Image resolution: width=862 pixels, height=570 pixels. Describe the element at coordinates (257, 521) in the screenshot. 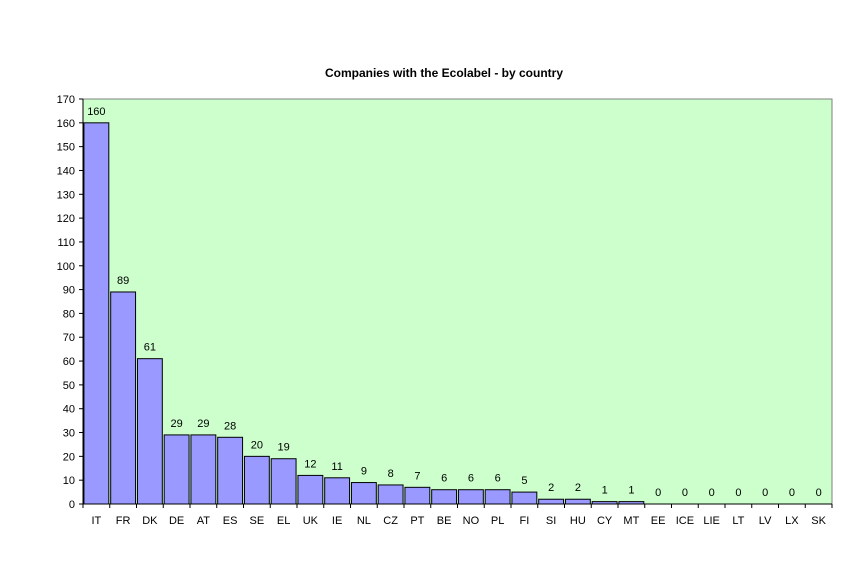

I see `x-tick-label: SE` at that location.